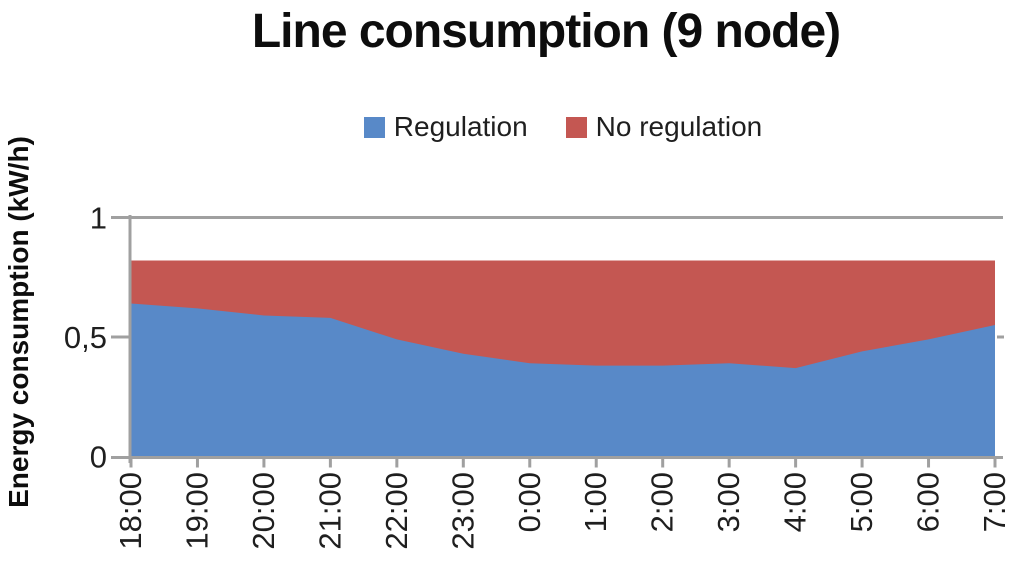 The image size is (1024, 566). What do you see at coordinates (679, 126) in the screenshot?
I see `legend-label-no-regulation: No regulation` at bounding box center [679, 126].